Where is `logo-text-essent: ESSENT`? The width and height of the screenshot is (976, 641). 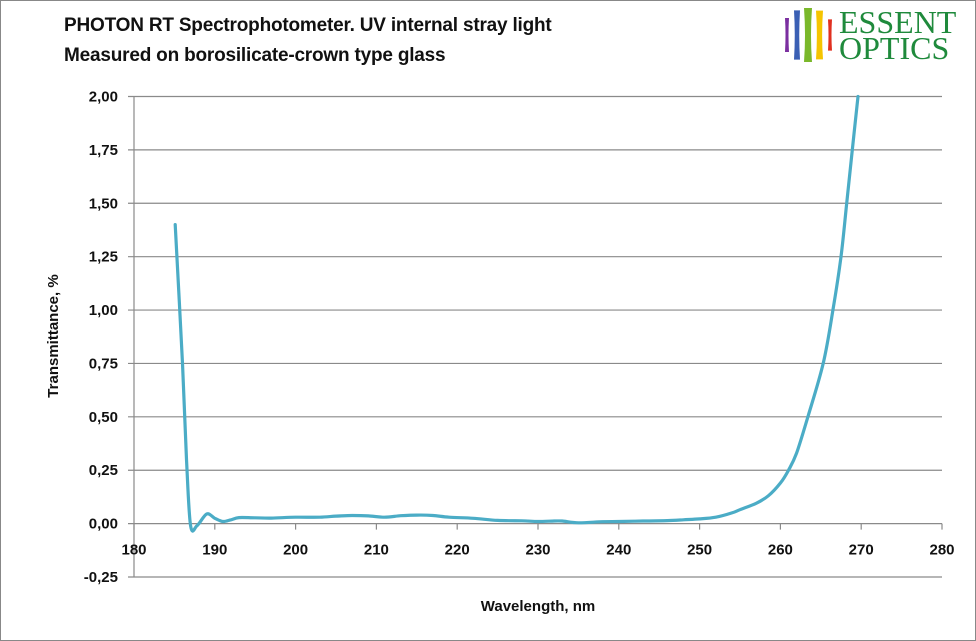 logo-text-essent: ESSENT is located at coordinates (898, 22).